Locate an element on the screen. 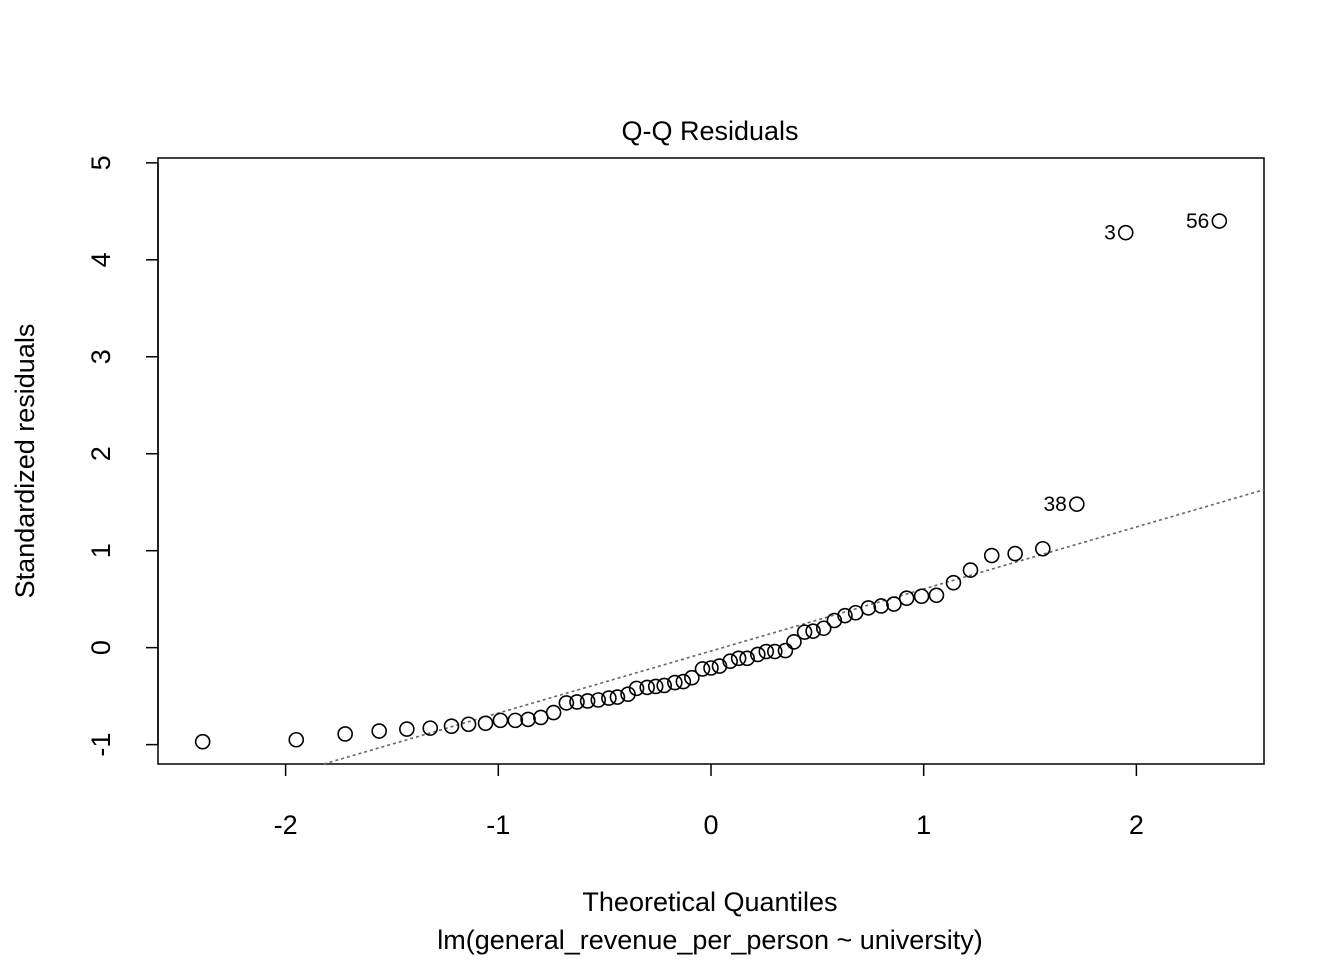  x-axis: -2 -1 0 1 2 is located at coordinates (709, 802).